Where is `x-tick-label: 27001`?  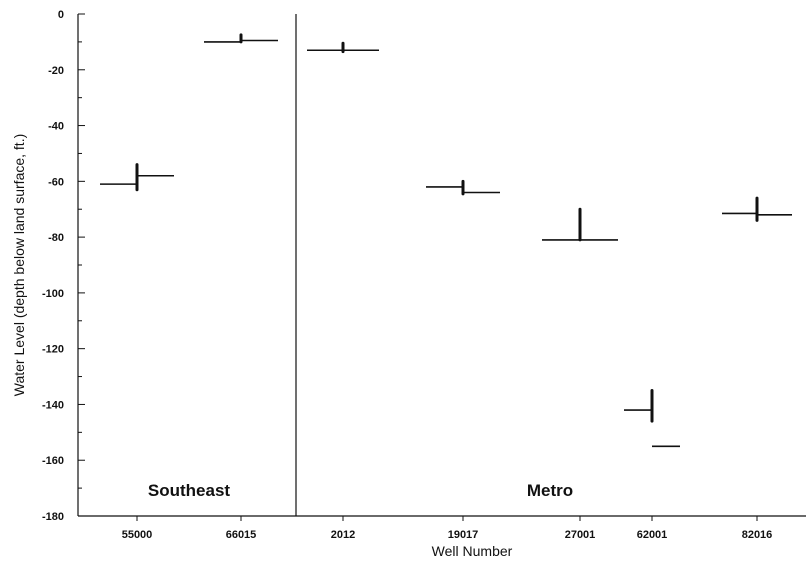
x-tick-label: 27001 is located at coordinates (580, 535).